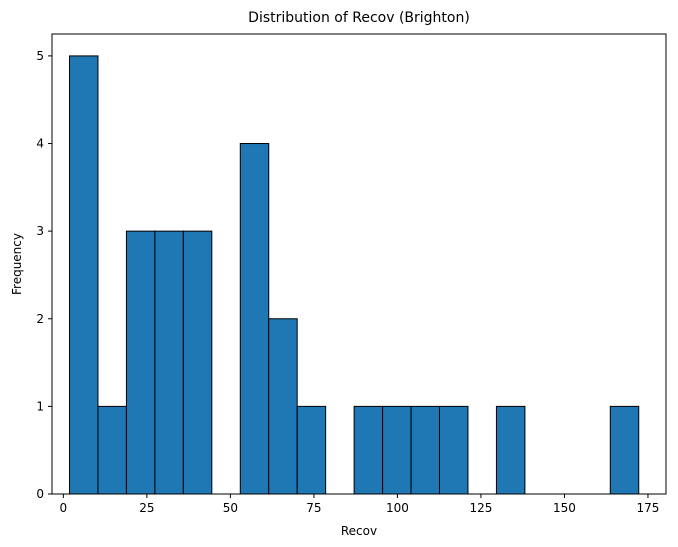  I want to click on y-axis-ticks: 0 1 2 3 4 5, so click(44, 275).